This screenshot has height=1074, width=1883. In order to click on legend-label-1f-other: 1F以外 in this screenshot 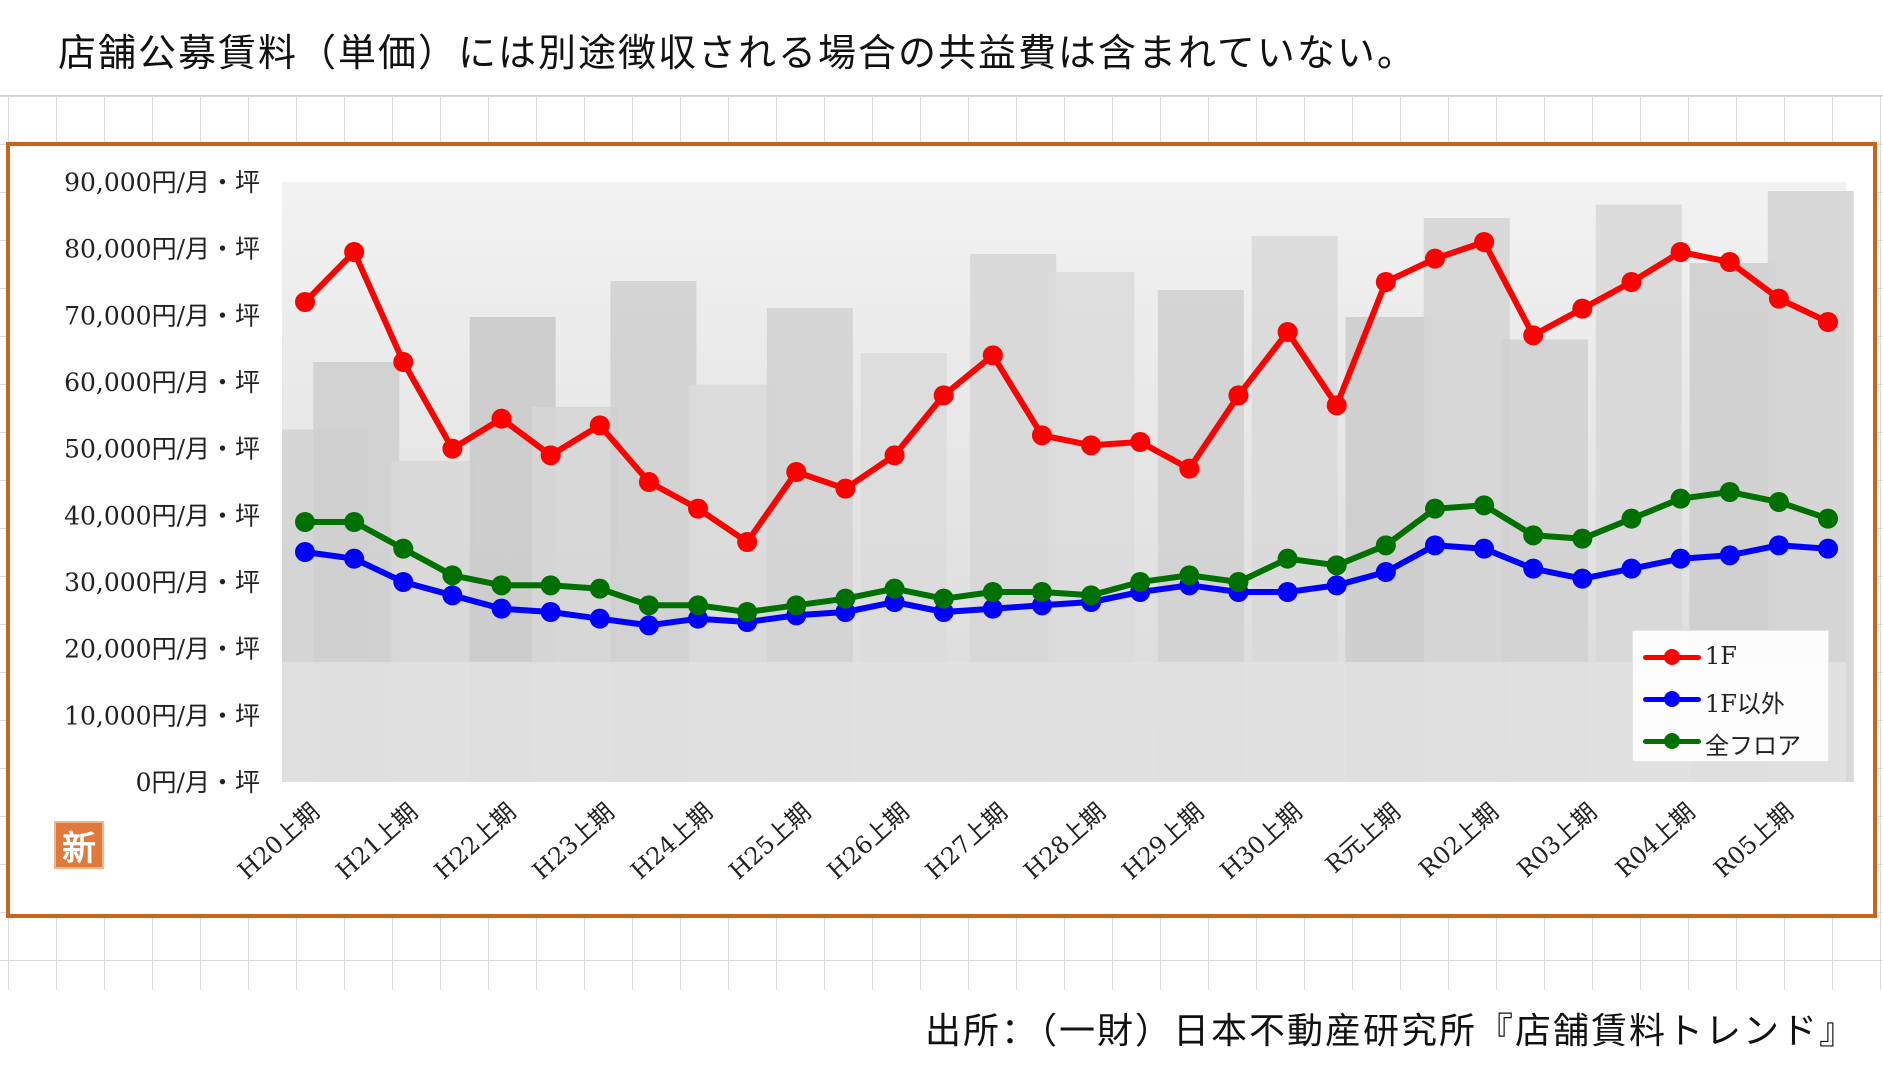, I will do `click(1745, 704)`.